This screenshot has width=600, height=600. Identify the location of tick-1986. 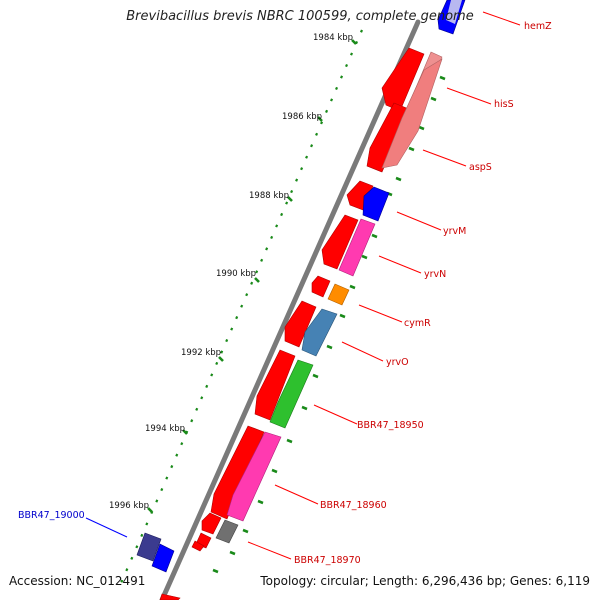
(320, 119).